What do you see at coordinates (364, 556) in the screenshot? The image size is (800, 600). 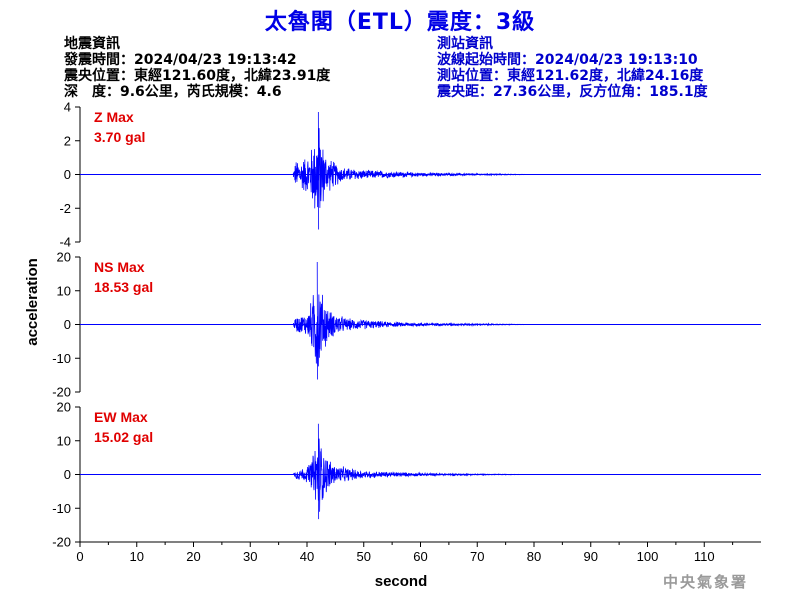 I see `x-tick-label-5: 50` at bounding box center [364, 556].